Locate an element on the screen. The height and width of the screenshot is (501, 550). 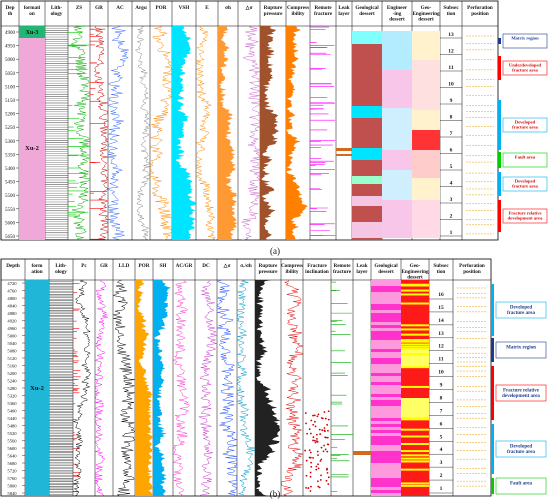
e-curve is located at coordinates (206, 133).